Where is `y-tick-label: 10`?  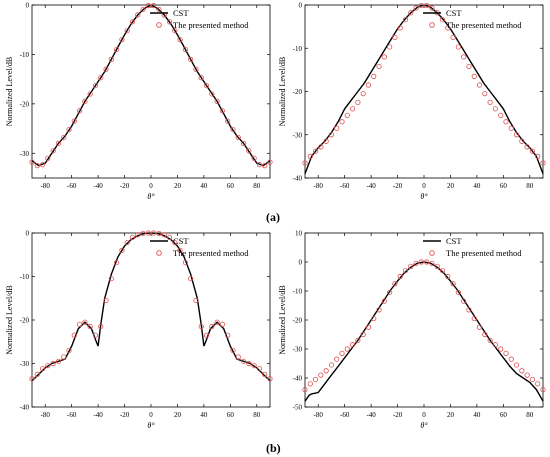
y-tick-label: 10 is located at coordinates (299, 234).